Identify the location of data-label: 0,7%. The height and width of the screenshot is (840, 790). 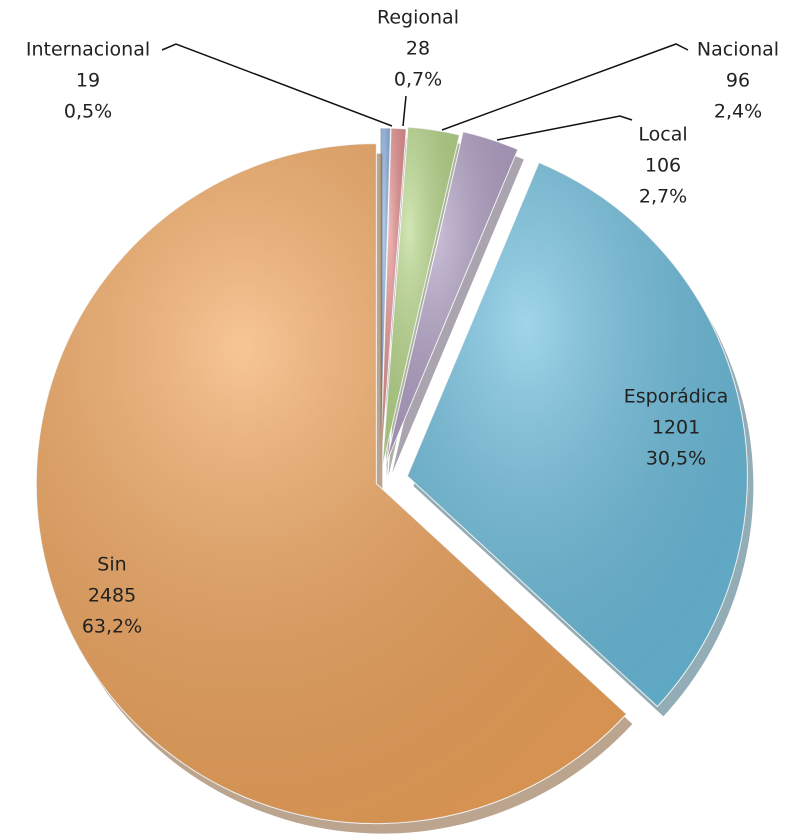
(418, 80).